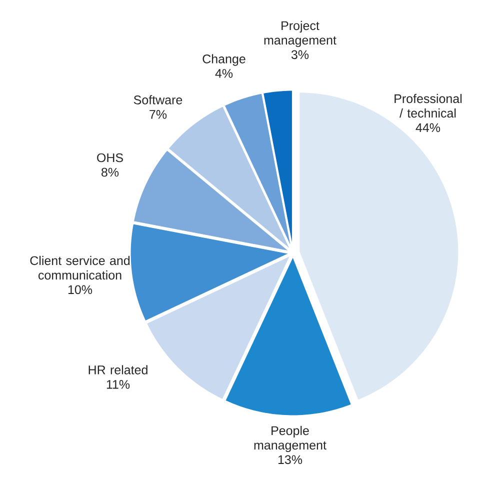  Describe the element at coordinates (300, 34) in the screenshot. I see `slice-label: Project management` at that location.